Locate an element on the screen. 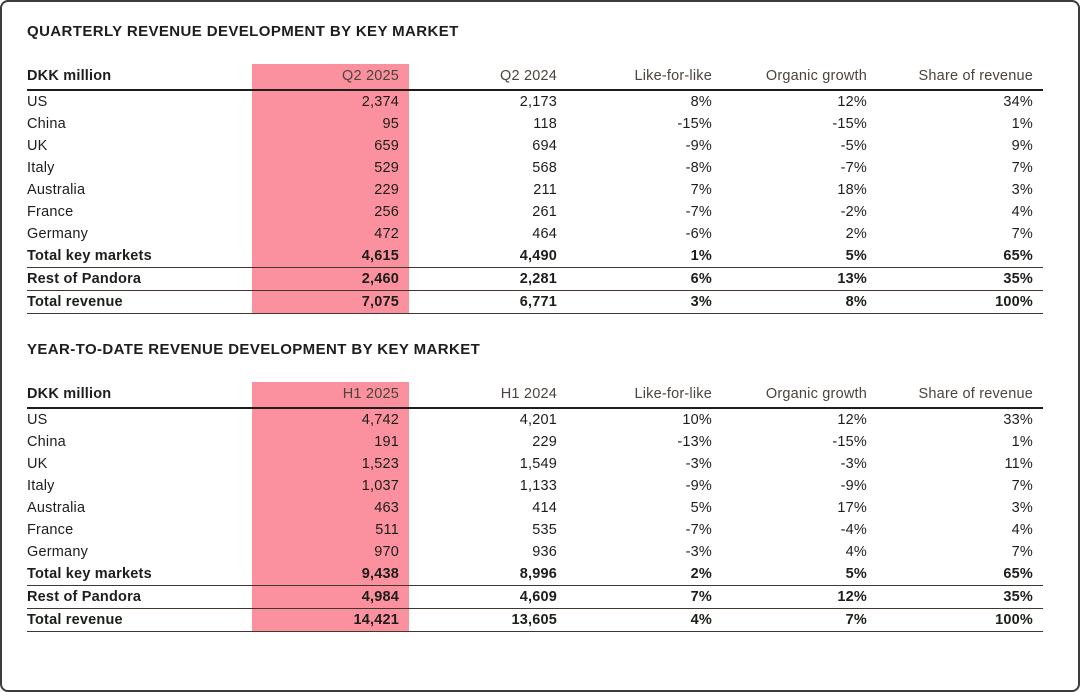 The height and width of the screenshot is (692, 1080). value-cell: -15% is located at coordinates (849, 442).